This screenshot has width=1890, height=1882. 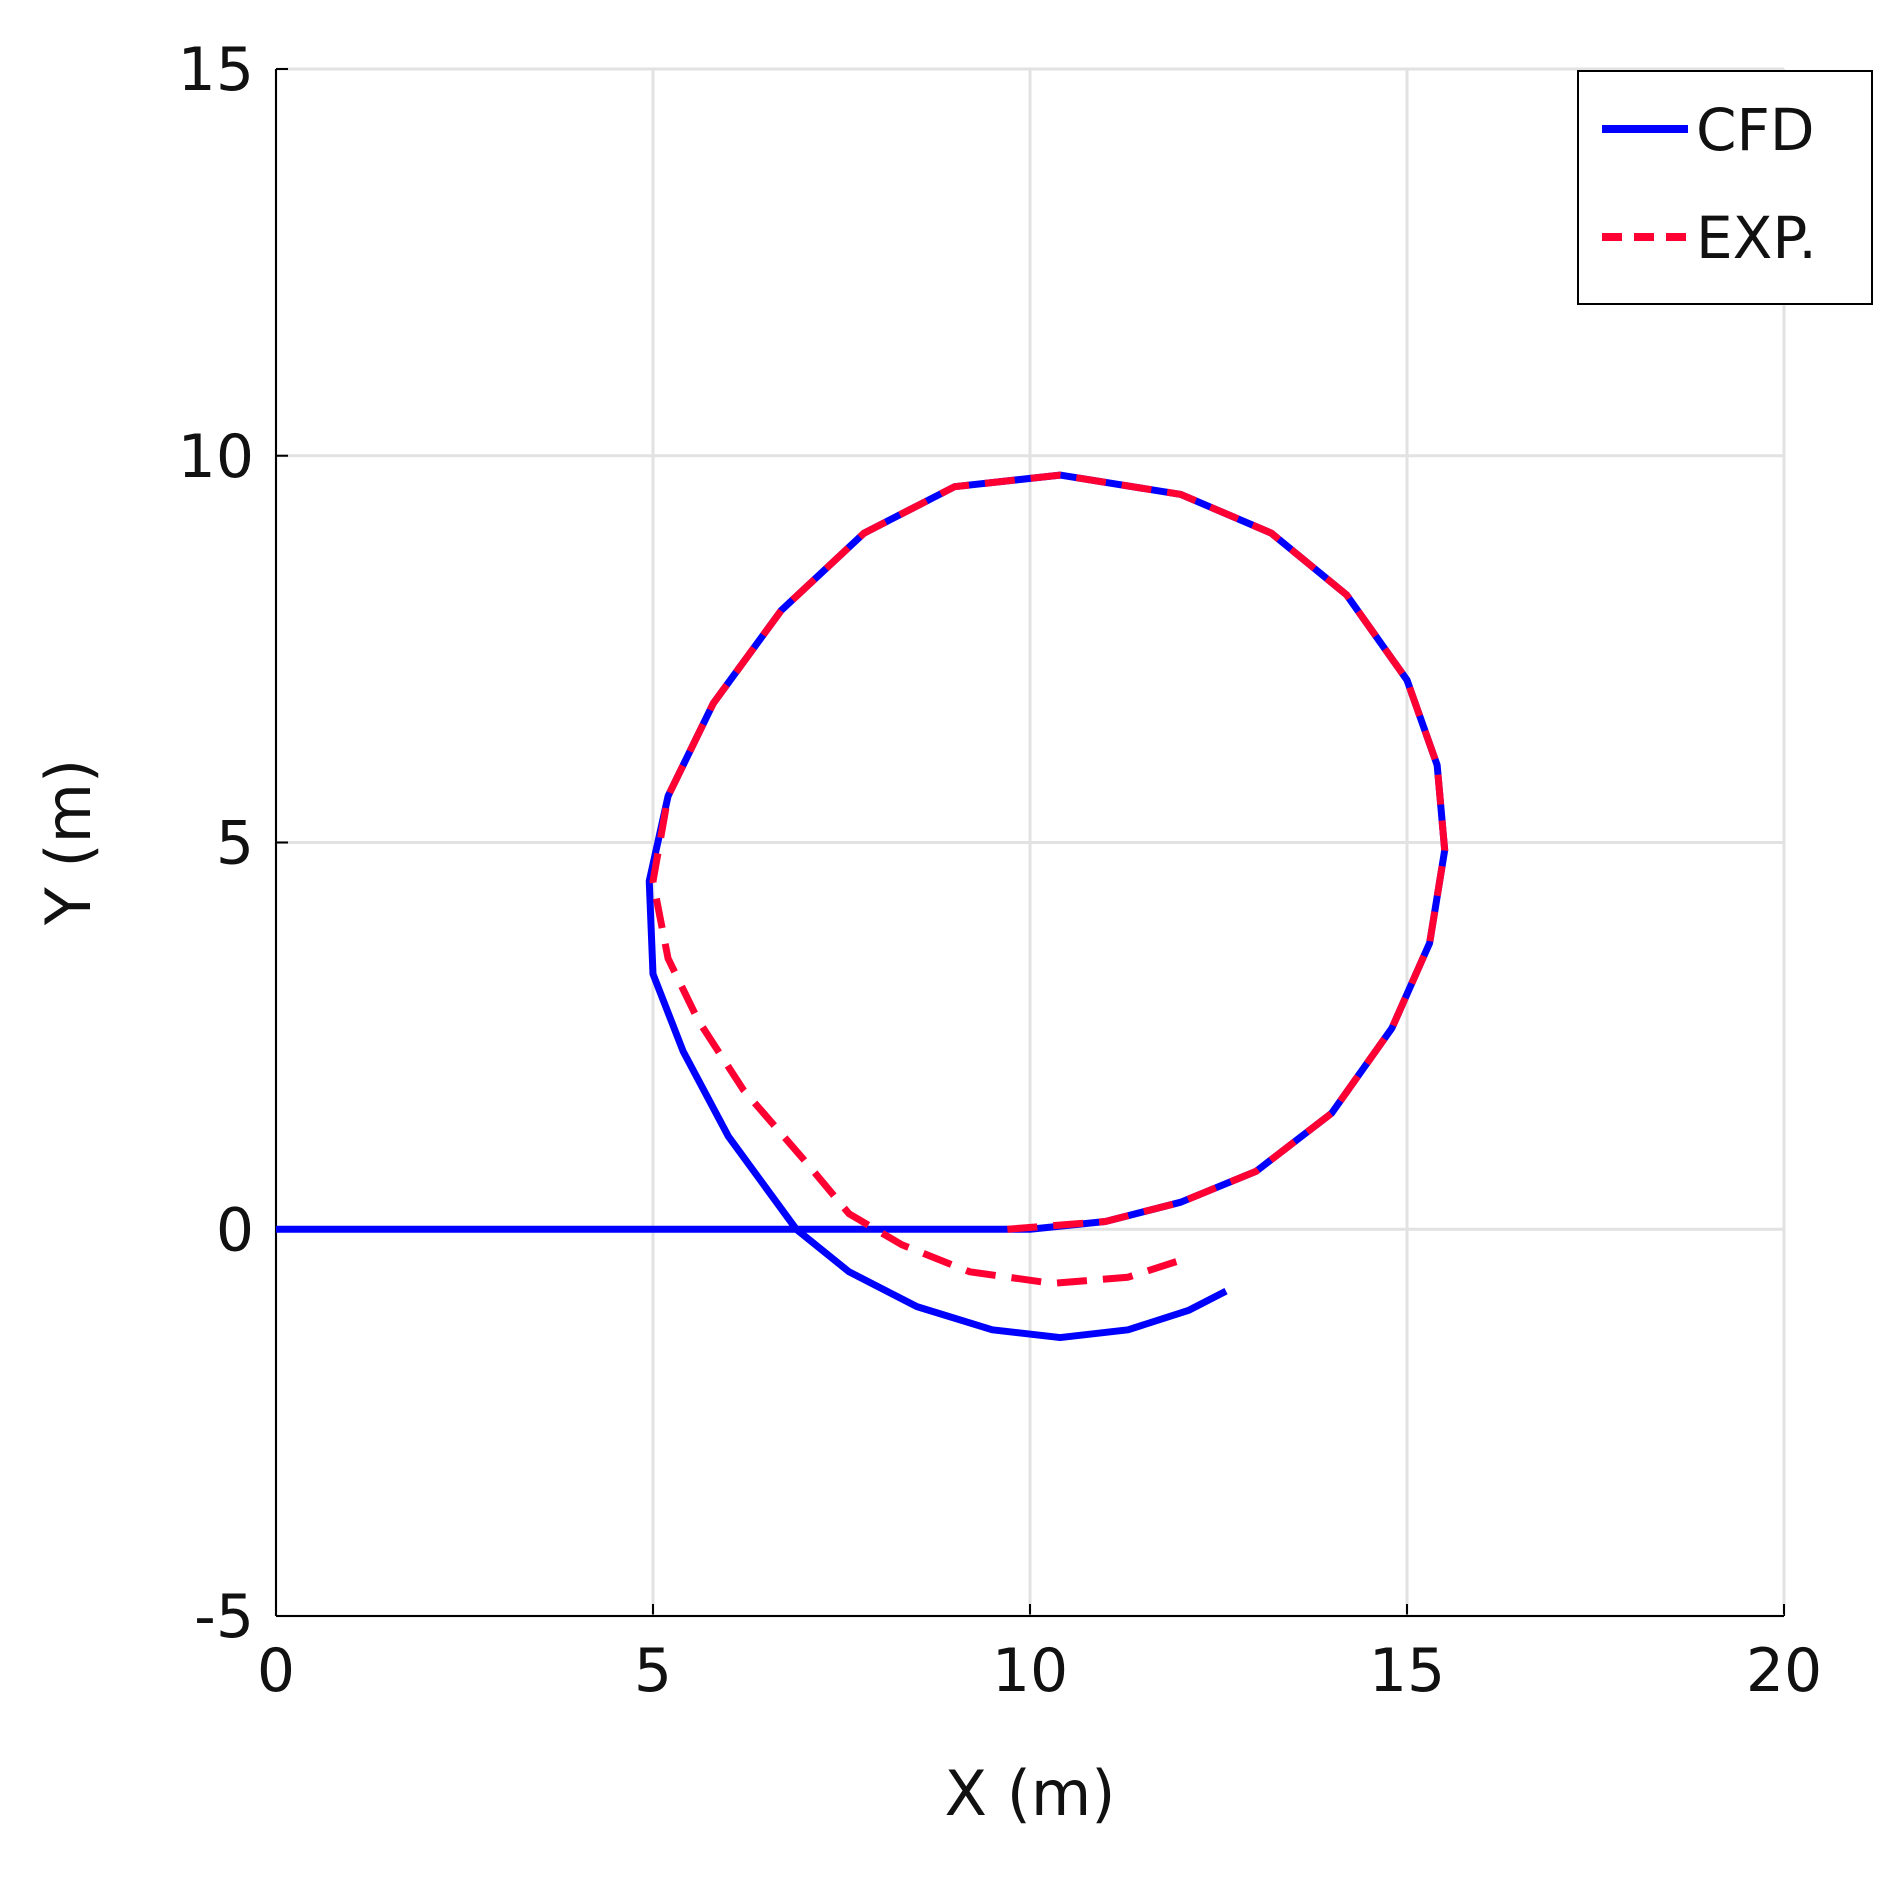 What do you see at coordinates (216, 457) in the screenshot?
I see `y-tick-label: 10` at bounding box center [216, 457].